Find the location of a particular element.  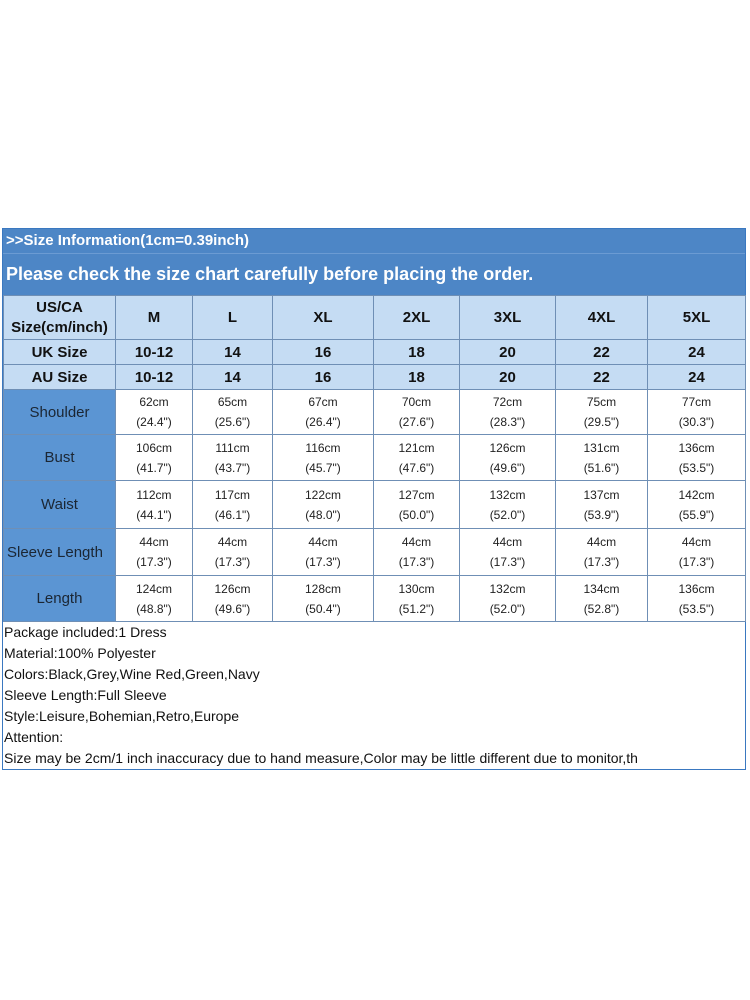

size-2xl: 2XL is located at coordinates (416, 317).